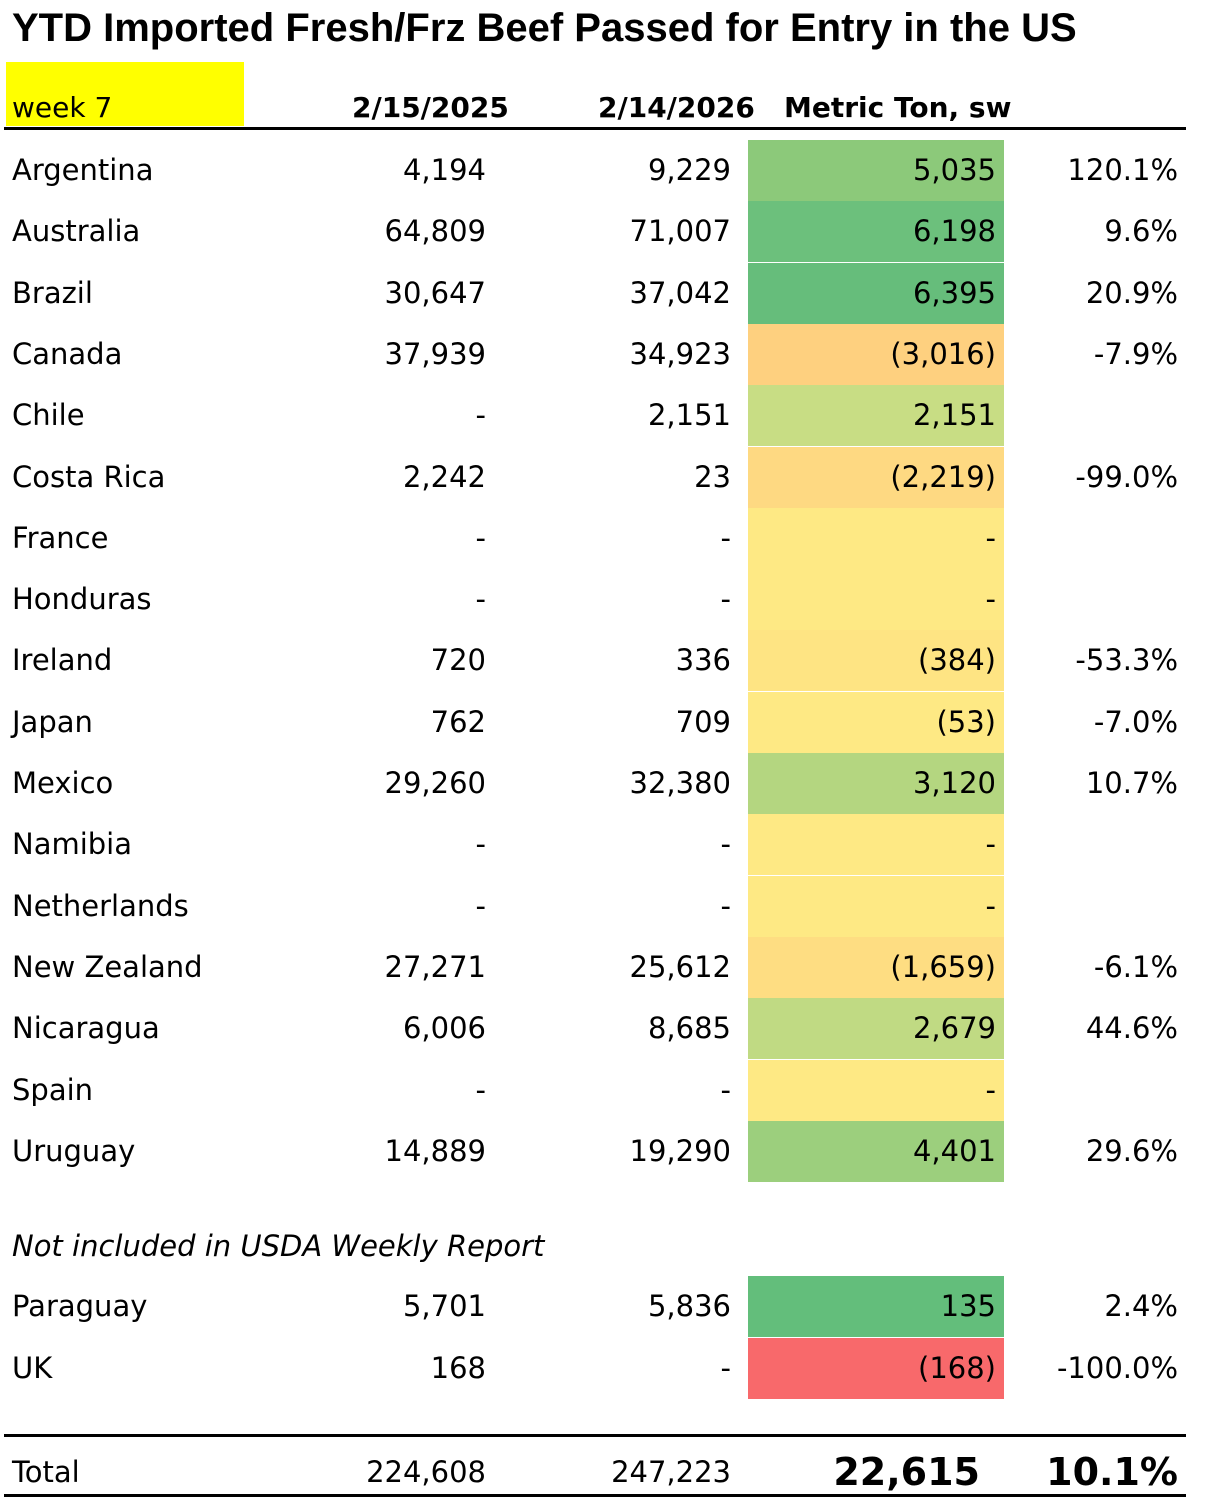  What do you see at coordinates (444, 1306) in the screenshot?
I see `value-prev: 5,701` at bounding box center [444, 1306].